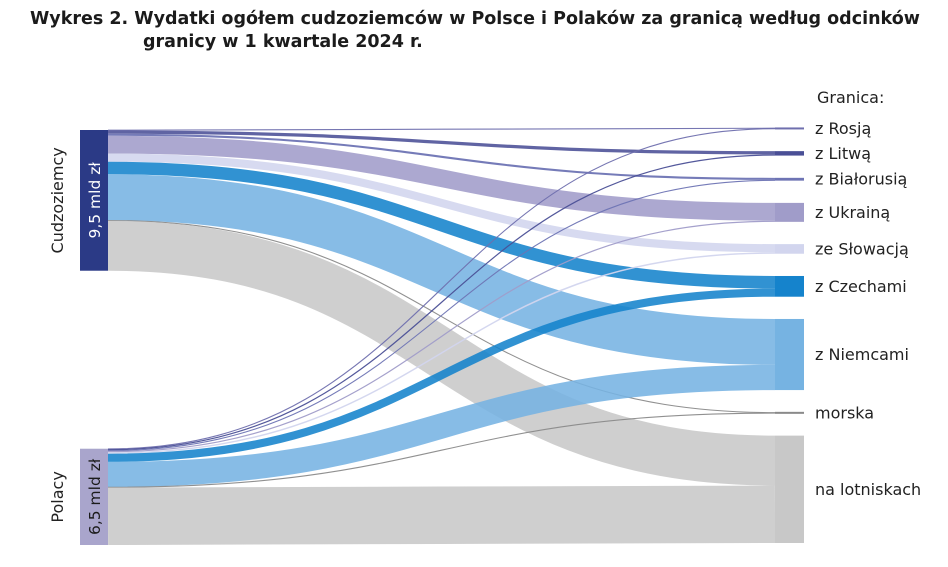 The image size is (948, 567). What do you see at coordinates (843, 153) in the screenshot?
I see `target-label-z-litwa: z Litwą` at bounding box center [843, 153].